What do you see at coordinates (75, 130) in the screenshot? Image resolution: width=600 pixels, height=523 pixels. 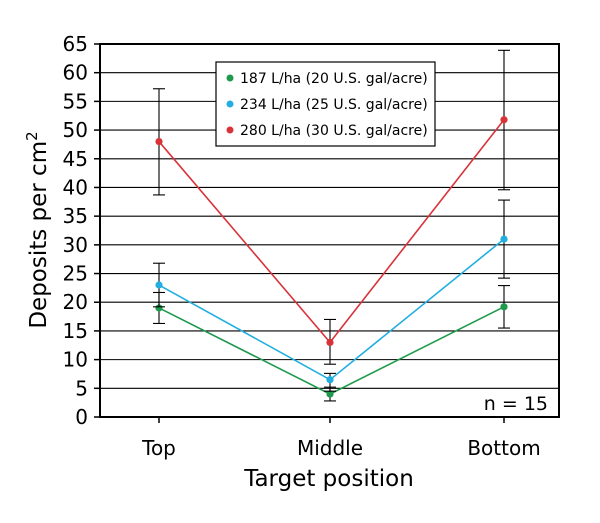 I see `y-tick-label-50: 50` at bounding box center [75, 130].